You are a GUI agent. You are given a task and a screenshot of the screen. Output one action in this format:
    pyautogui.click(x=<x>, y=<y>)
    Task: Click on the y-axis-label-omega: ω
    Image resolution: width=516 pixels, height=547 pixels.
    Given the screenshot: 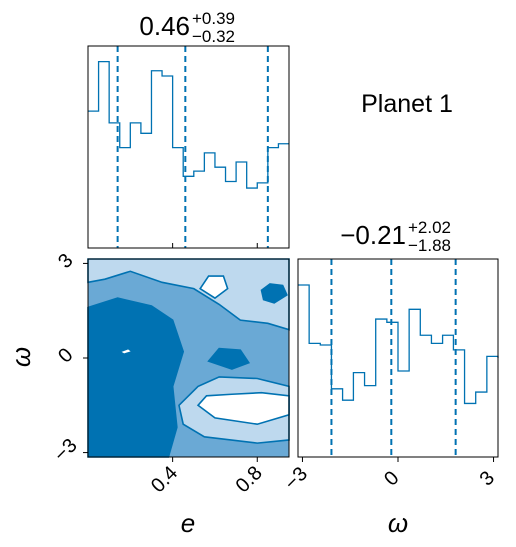 What is the action you would take?
    pyautogui.click(x=21, y=357)
    